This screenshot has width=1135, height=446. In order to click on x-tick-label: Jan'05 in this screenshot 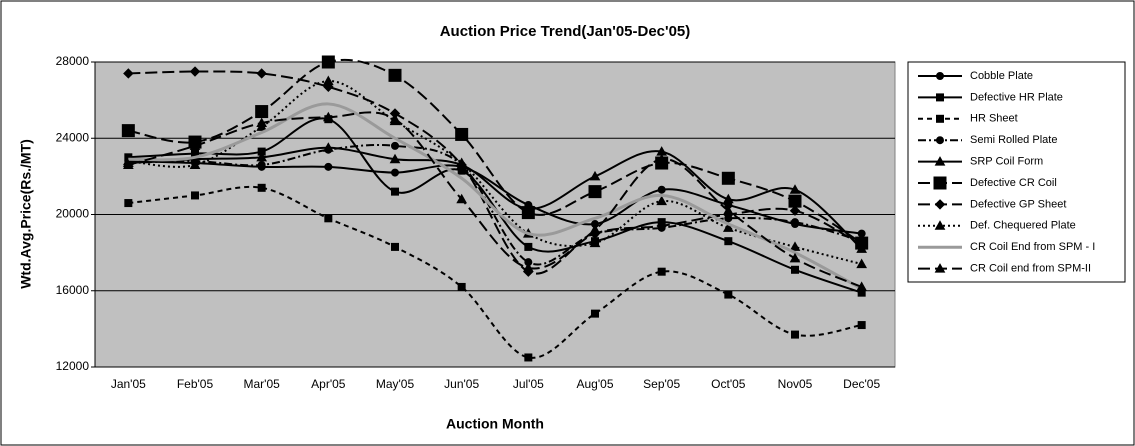, I will do `click(128, 384)`.